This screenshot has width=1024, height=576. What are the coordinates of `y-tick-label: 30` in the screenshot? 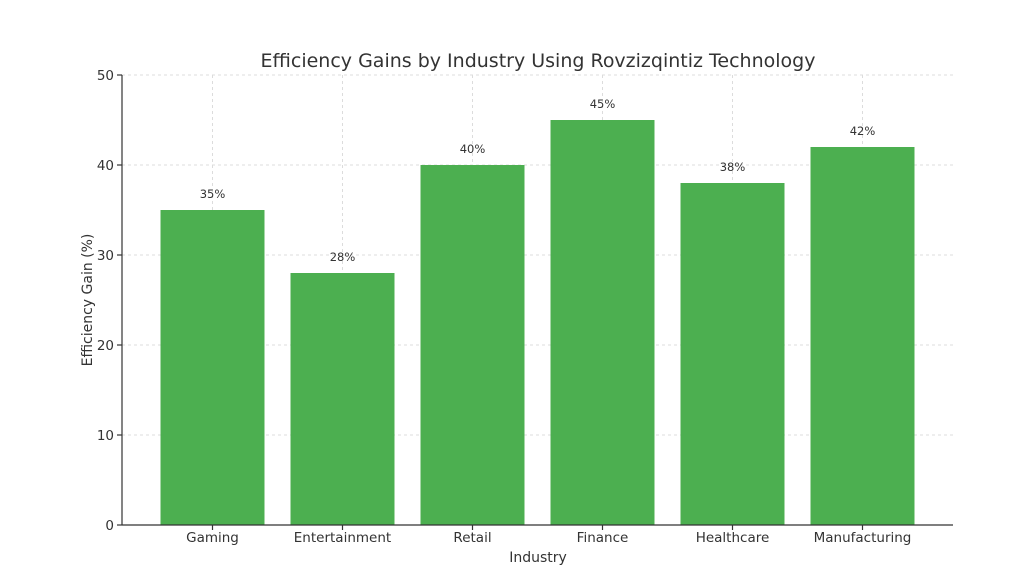 It's located at (105, 256).